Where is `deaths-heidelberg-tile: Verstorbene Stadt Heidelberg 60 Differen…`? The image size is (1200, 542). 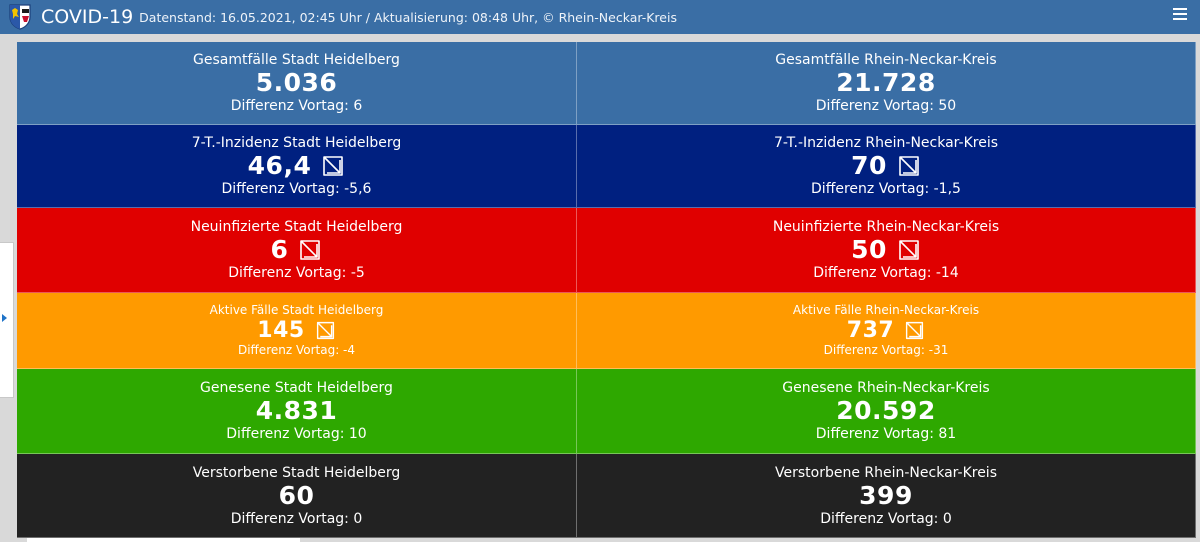 deaths-heidelberg-tile: Verstorbene Stadt Heidelberg 60 Differen… is located at coordinates (297, 496).